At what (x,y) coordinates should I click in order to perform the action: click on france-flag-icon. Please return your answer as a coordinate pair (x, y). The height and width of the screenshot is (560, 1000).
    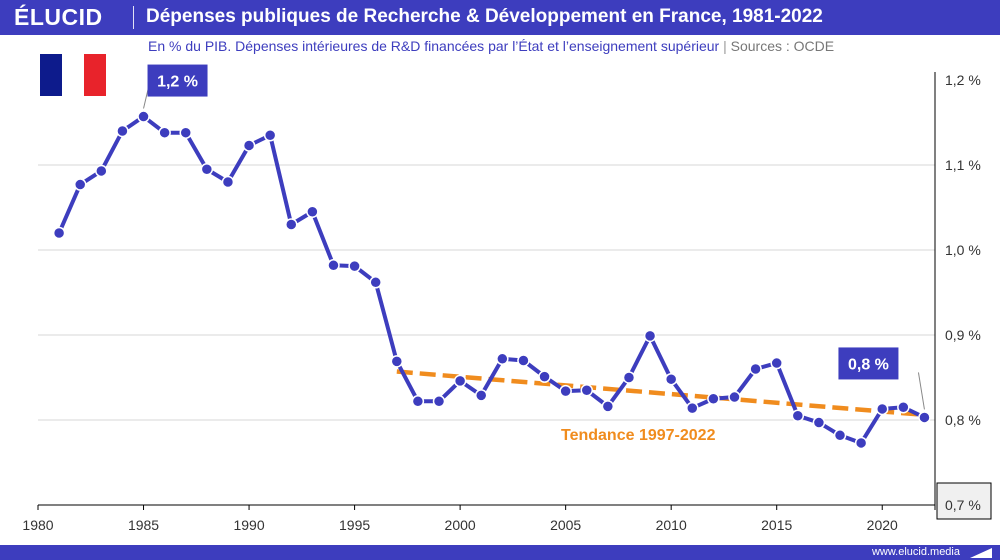
    Looking at the image, I should click on (73, 75).